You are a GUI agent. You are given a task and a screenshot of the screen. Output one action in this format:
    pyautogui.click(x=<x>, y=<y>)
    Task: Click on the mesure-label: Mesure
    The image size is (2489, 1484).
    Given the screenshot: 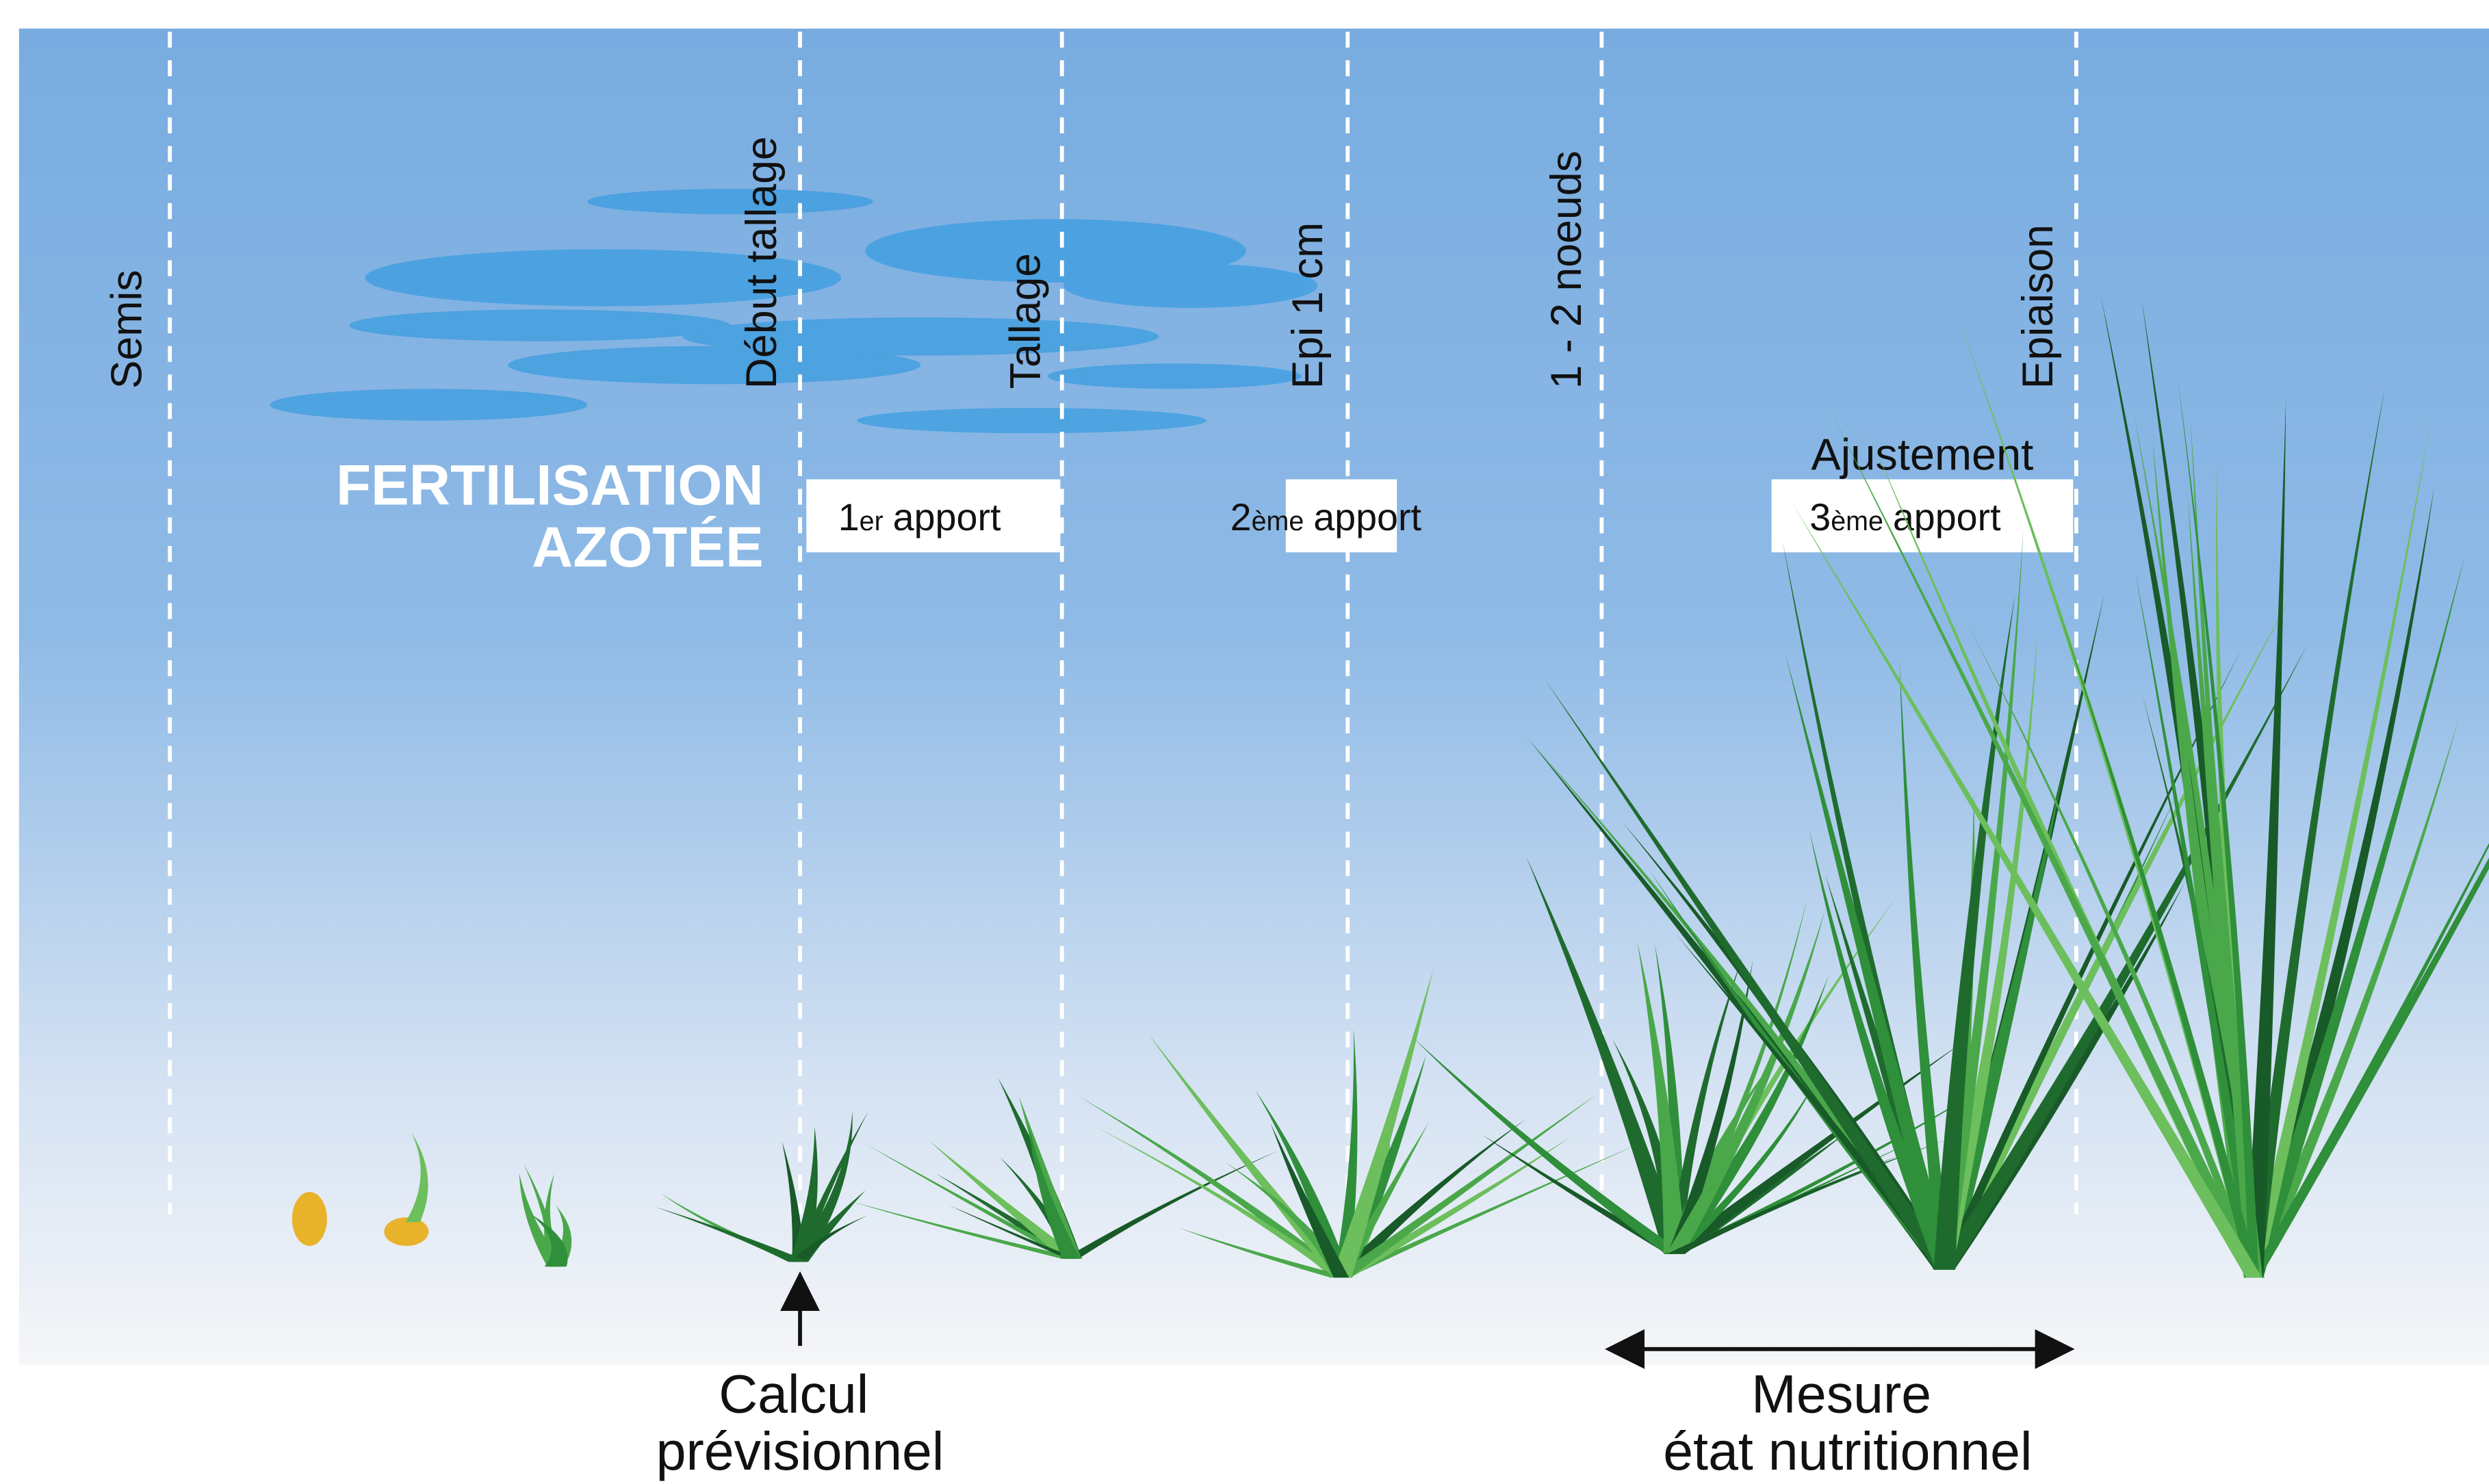 What is the action you would take?
    pyautogui.click(x=1841, y=1394)
    